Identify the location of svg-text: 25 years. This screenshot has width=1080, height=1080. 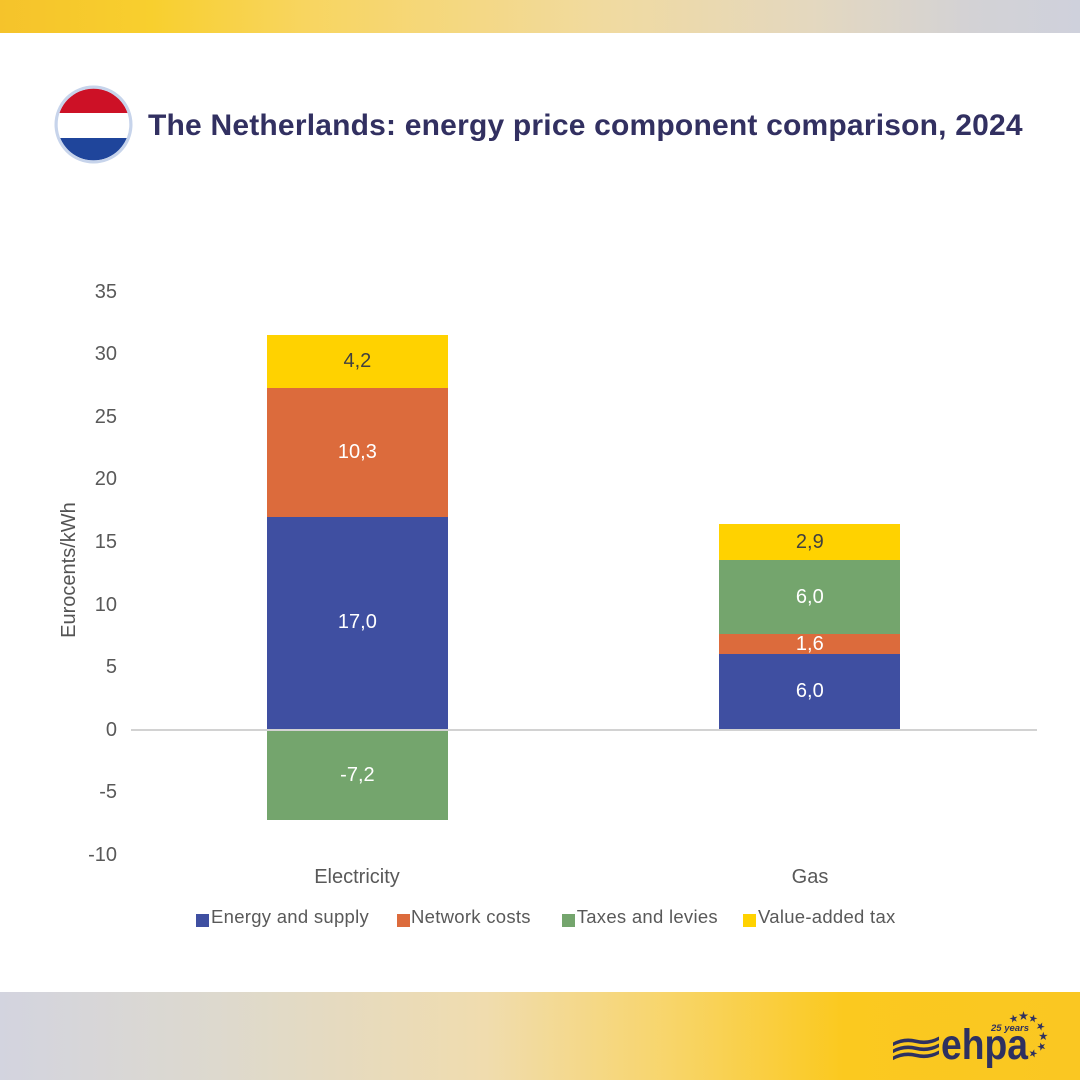
(1009, 1028).